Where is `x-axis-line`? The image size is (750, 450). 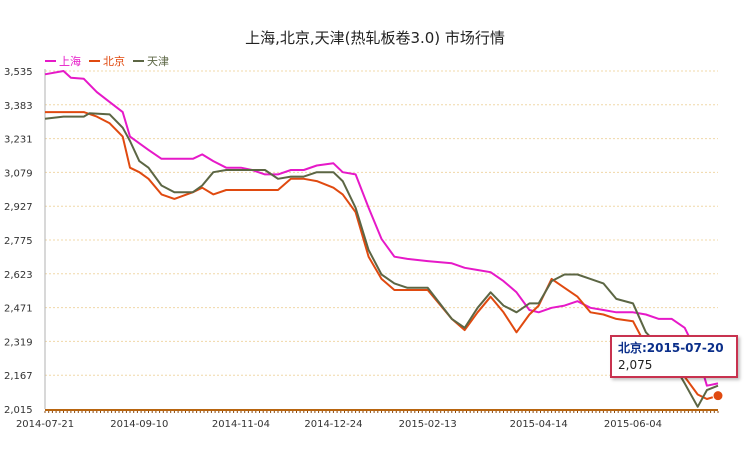
x-axis-line is located at coordinates (381, 410).